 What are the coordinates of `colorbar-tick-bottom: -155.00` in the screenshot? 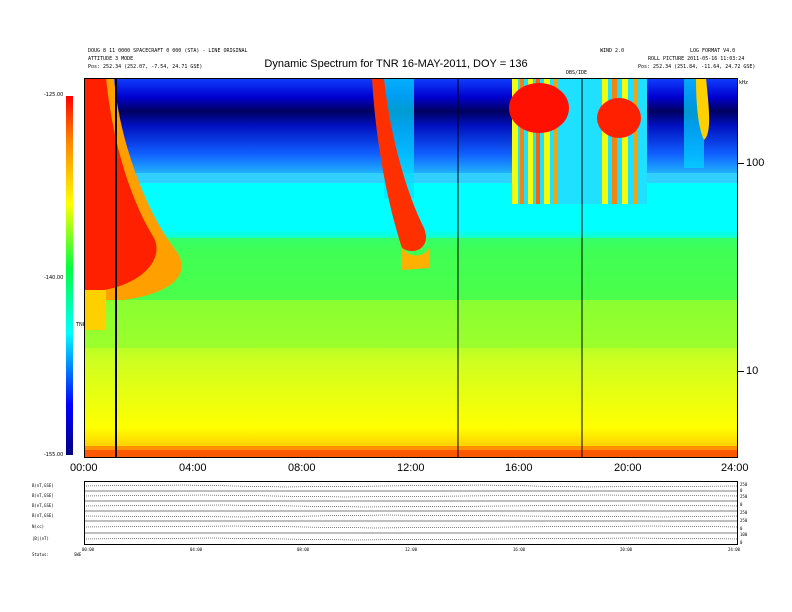 It's located at (54, 455).